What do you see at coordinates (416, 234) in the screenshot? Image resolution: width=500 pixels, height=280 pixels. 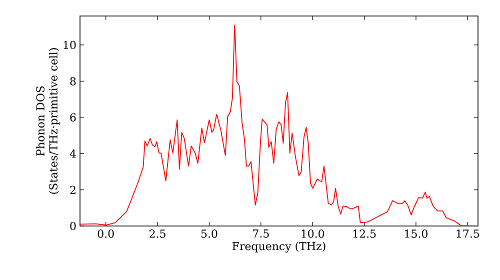 I see `x-tick-label: 15.0` at bounding box center [416, 234].